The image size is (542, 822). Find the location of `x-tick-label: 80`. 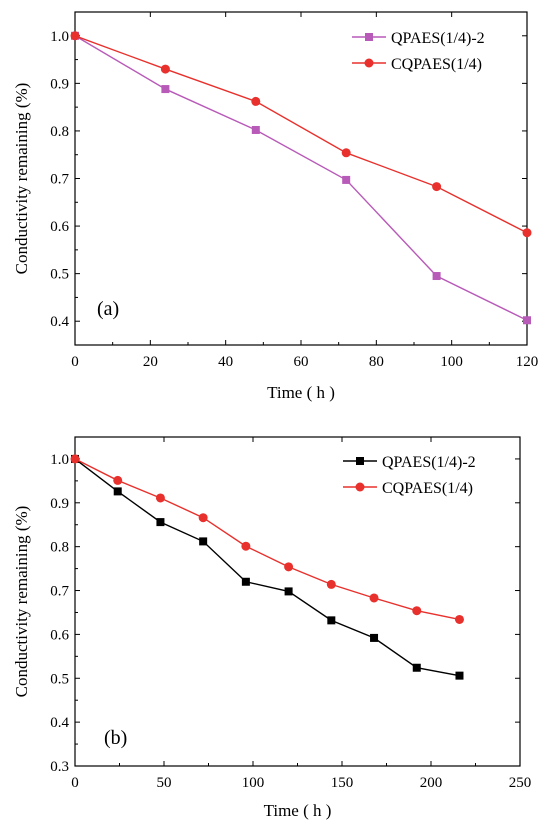

x-tick-label: 80 is located at coordinates (376, 362).